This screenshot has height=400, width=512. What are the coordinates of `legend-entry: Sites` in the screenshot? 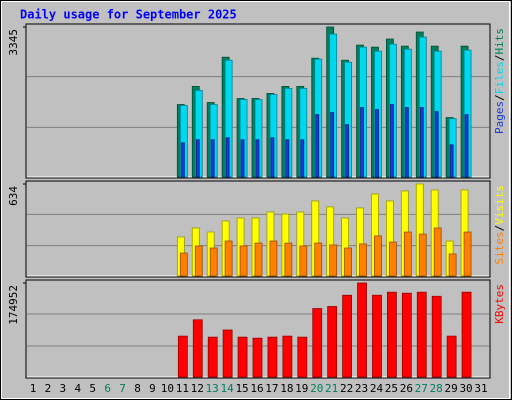 It's located at (499, 247).